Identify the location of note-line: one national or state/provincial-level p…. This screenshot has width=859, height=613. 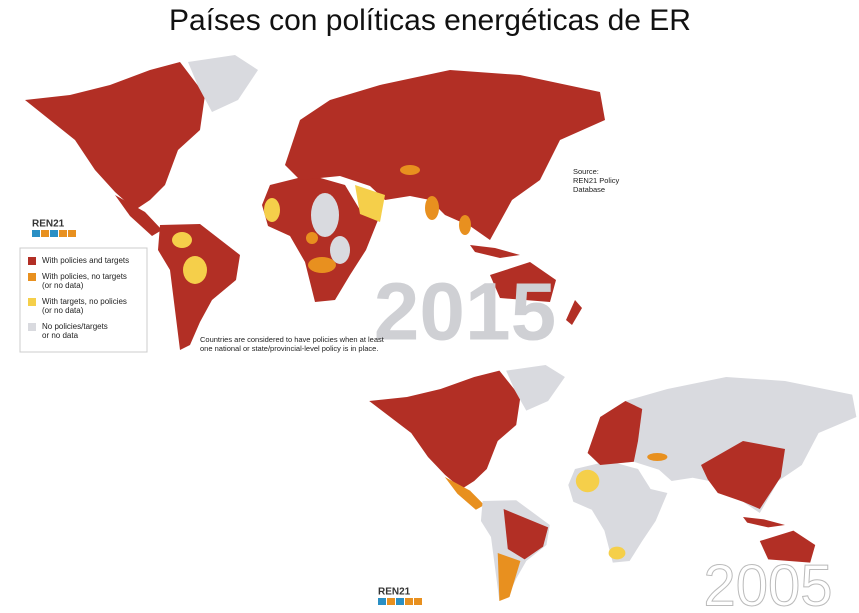
(289, 348).